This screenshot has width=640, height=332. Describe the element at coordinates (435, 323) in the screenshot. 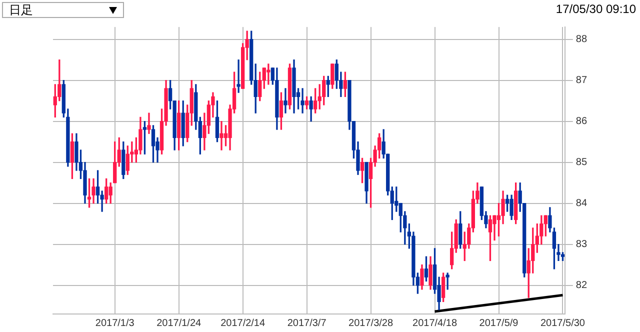

I see `x-tick-label: 2017/4/18` at that location.